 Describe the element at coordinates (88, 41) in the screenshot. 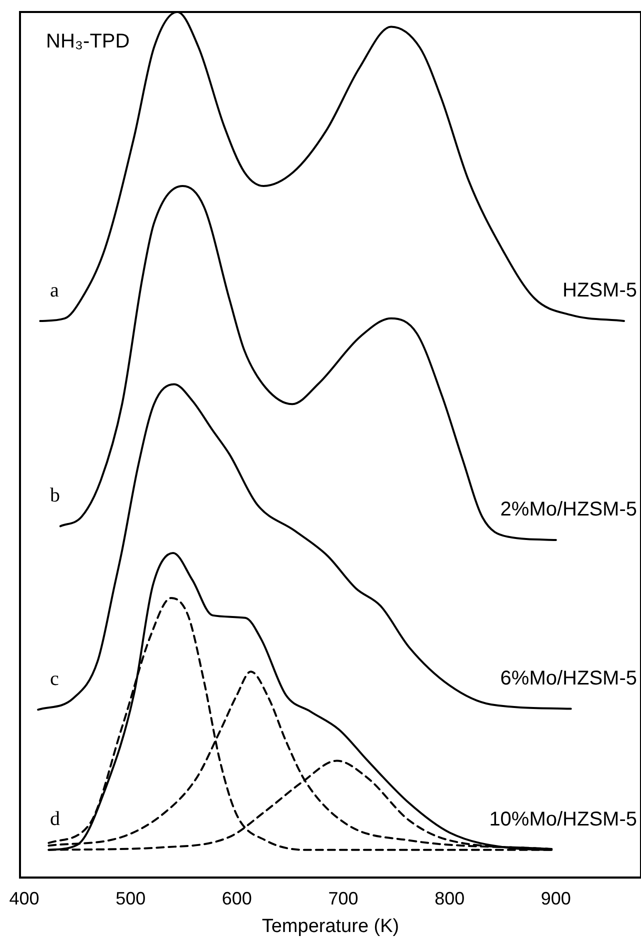

I see `annotation: NH₃-TPD` at that location.